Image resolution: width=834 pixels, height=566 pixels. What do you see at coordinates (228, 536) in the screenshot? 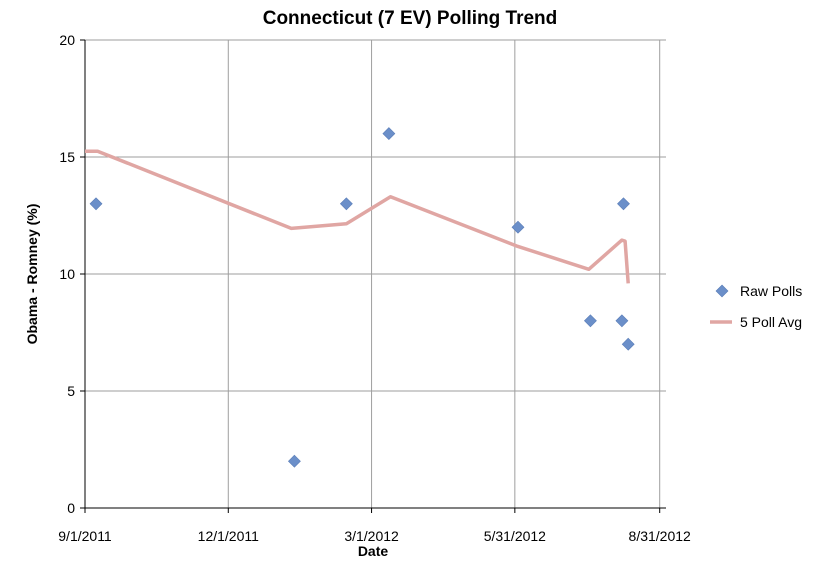
I see `x-tick-label: 12/1/2011` at bounding box center [228, 536].